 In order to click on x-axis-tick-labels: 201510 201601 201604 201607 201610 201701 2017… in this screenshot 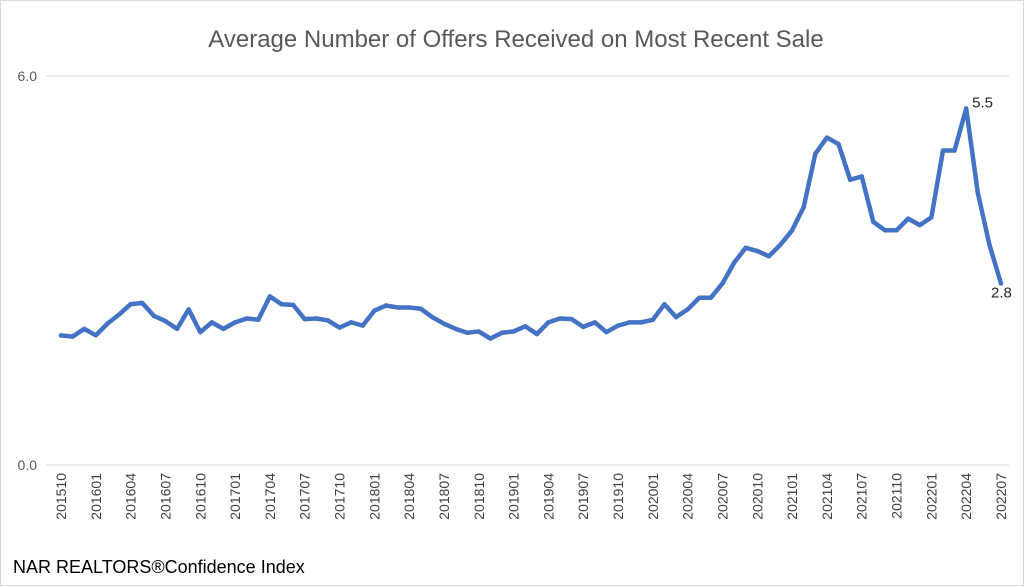, I will do `click(531, 496)`.